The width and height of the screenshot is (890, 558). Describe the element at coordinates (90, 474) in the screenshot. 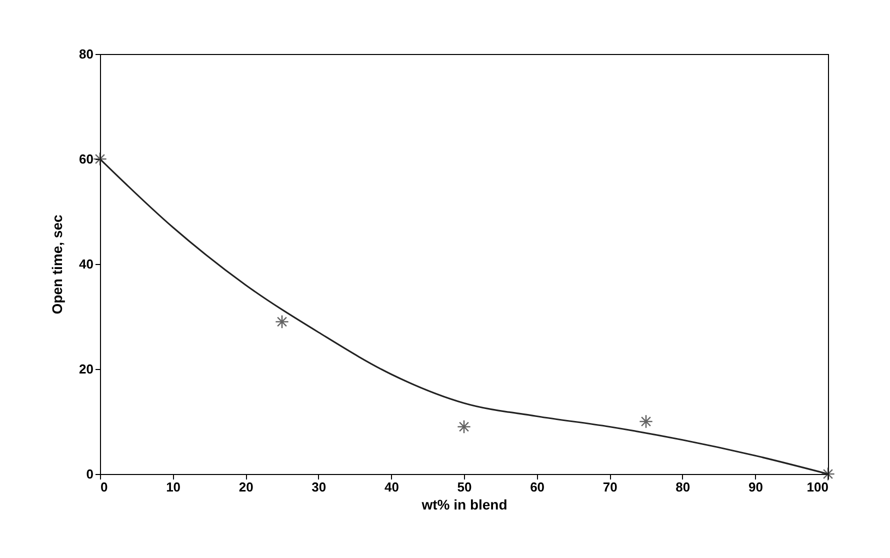

I see `y-tick-label: 0` at that location.